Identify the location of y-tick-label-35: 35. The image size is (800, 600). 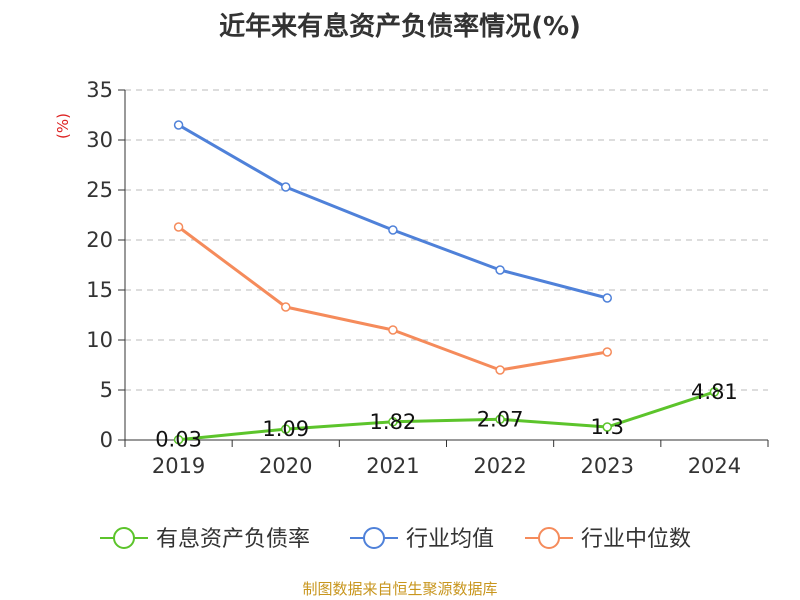
(99, 90).